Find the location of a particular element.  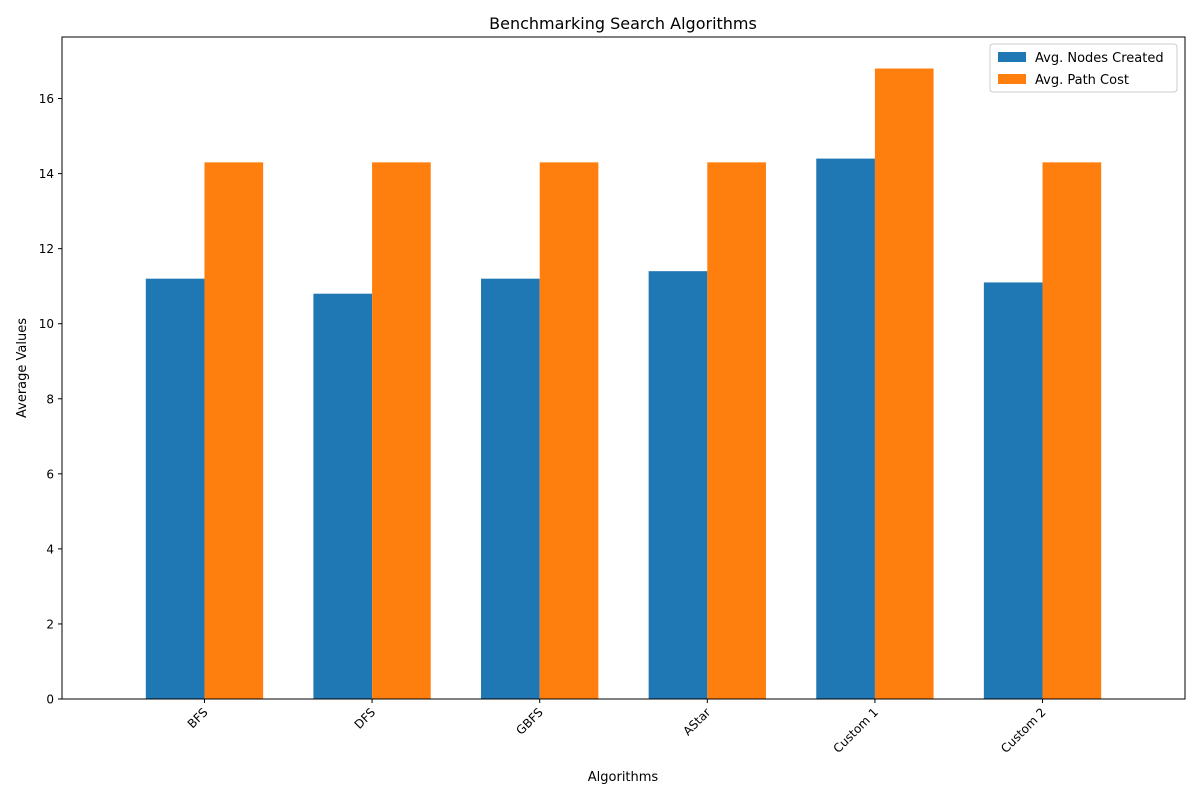

bar-nodes-created-gbfs is located at coordinates (510, 488).